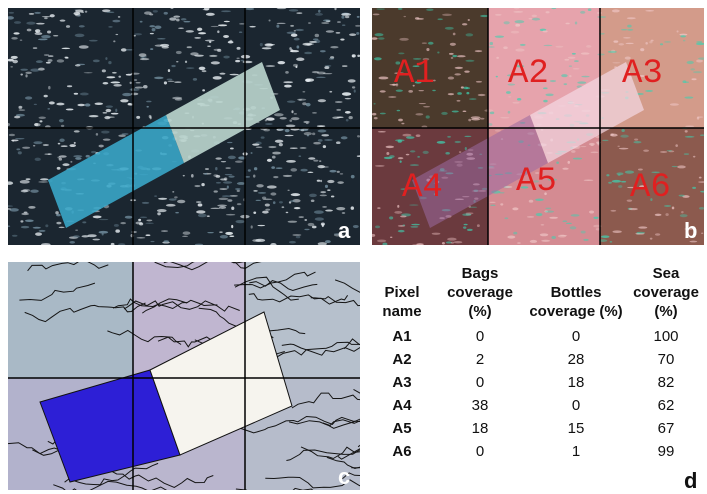 The width and height of the screenshot is (707, 494). Describe the element at coordinates (576, 405) in the screenshot. I see `table-cell: 0` at that location.